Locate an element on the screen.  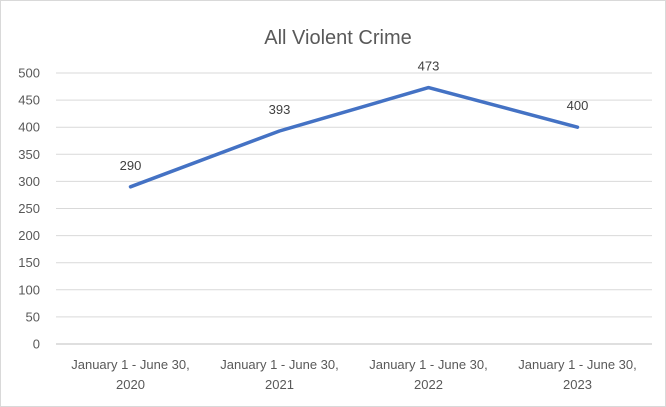
y-tick-label: 250 is located at coordinates (29, 208).